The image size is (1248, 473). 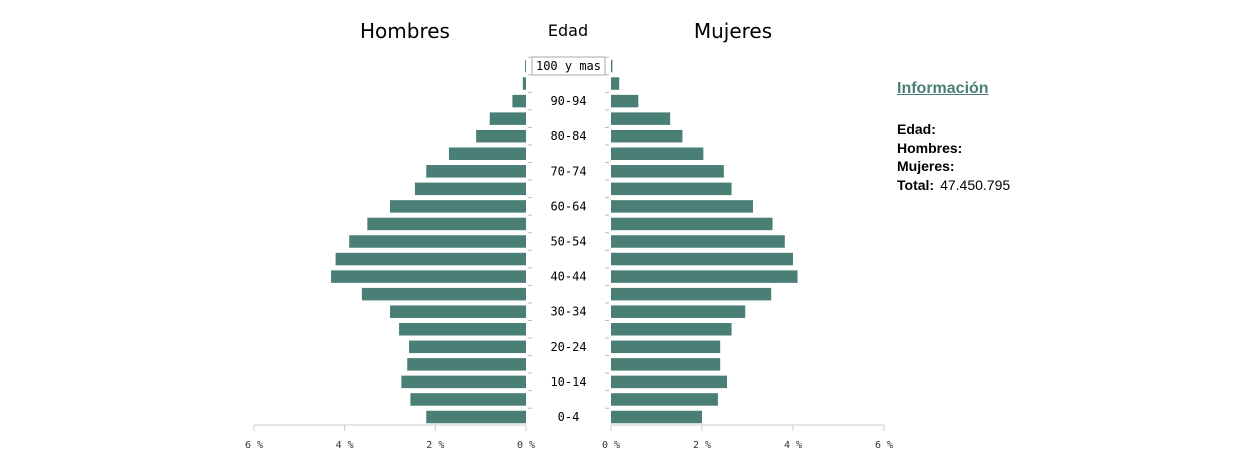 What do you see at coordinates (611, 445) in the screenshot?
I see `tick-label-right: 0 %` at bounding box center [611, 445].